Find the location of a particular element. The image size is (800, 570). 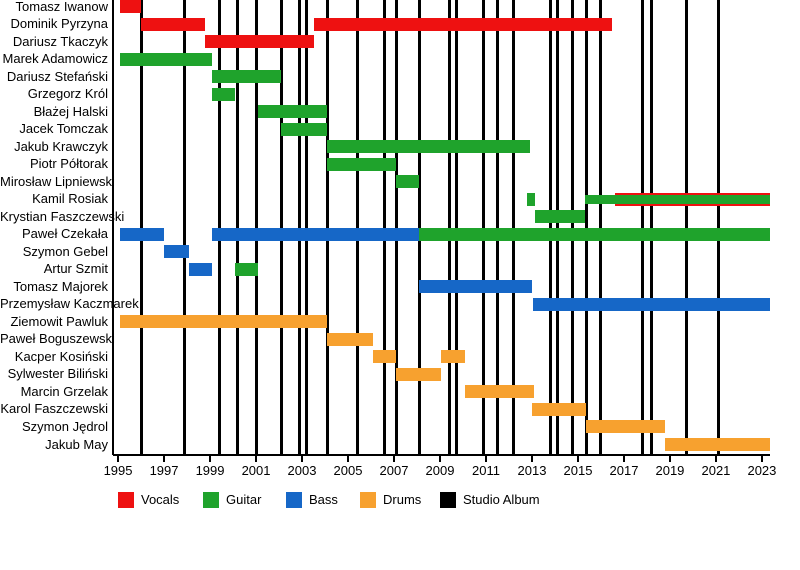

member-name-label: Dariusz Tkaczyk is located at coordinates (60, 41).